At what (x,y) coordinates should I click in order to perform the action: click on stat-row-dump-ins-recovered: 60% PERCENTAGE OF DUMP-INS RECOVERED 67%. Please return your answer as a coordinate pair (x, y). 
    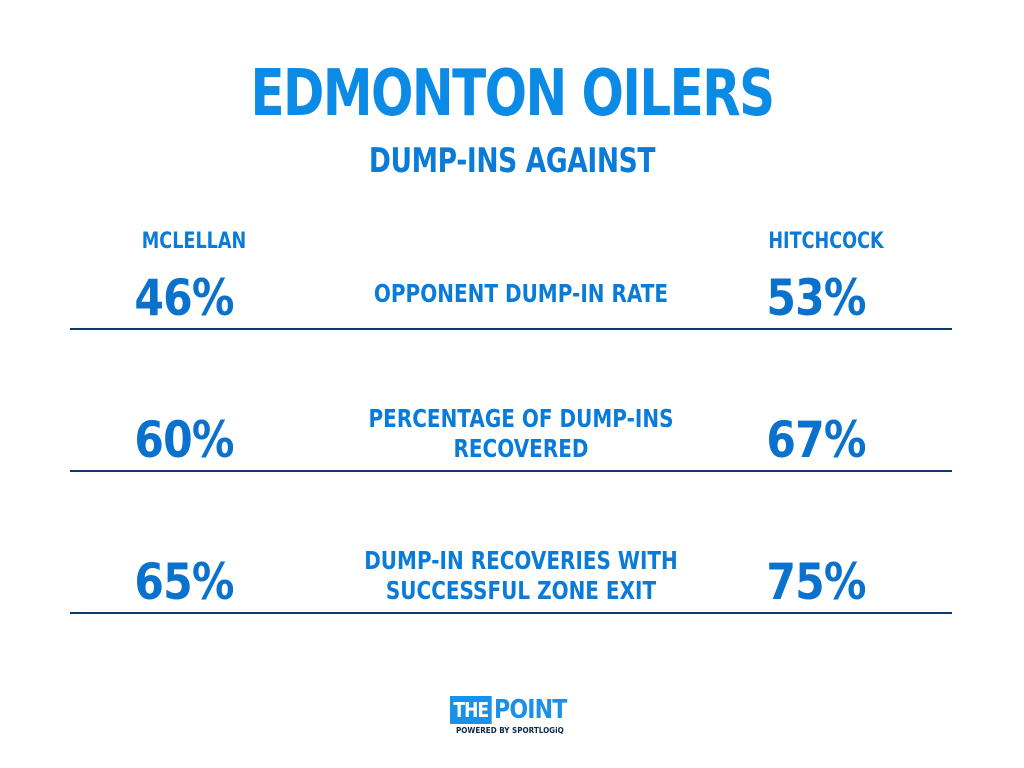
    Looking at the image, I should click on (511, 427).